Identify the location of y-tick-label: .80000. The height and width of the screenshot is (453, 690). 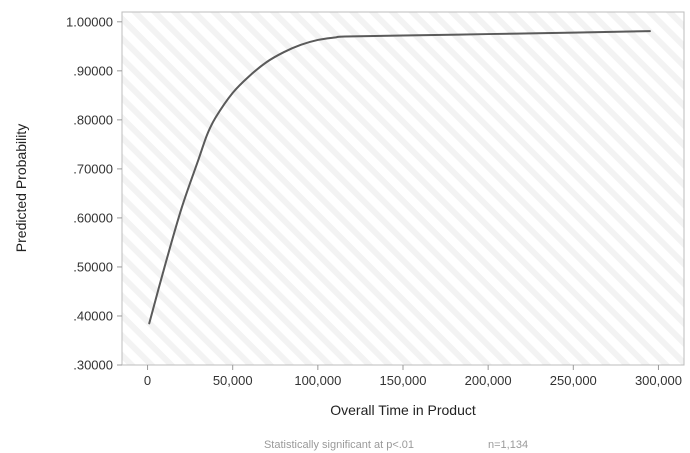
(93, 119).